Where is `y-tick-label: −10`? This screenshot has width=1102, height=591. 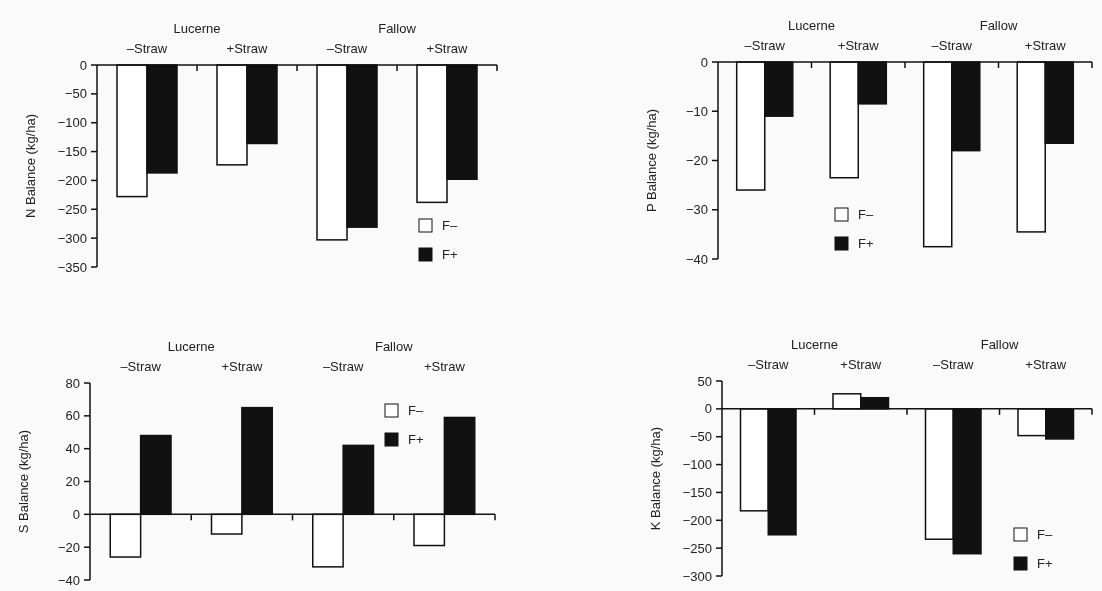
y-tick-label: −10 is located at coordinates (696, 111).